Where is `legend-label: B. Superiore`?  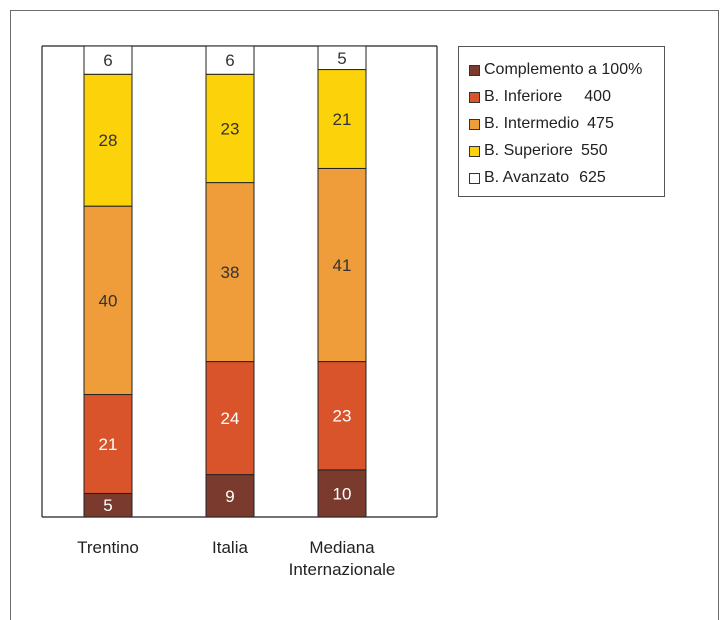 legend-label: B. Superiore is located at coordinates (528, 150).